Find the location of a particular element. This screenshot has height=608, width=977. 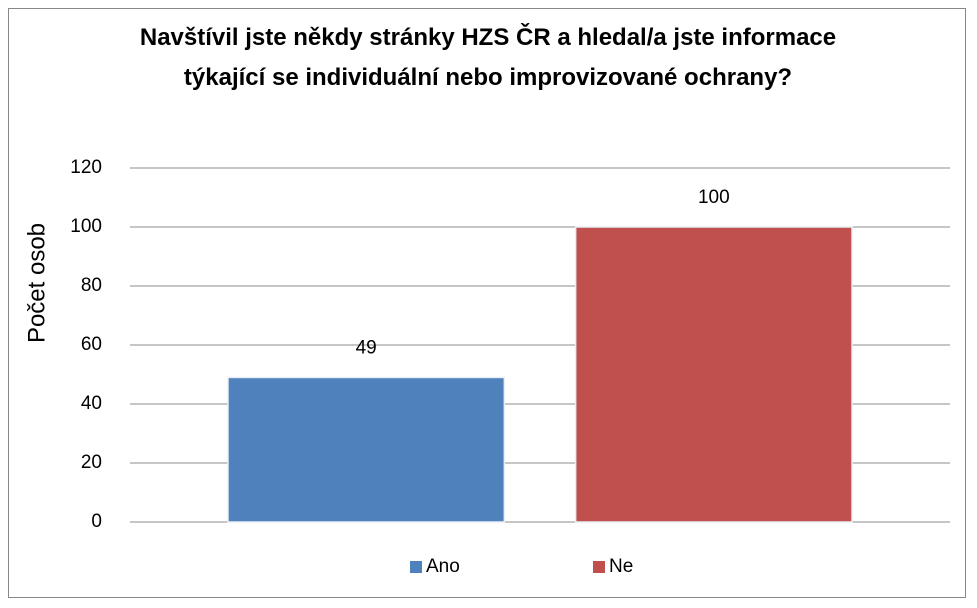

legend-label: Ne is located at coordinates (621, 566).